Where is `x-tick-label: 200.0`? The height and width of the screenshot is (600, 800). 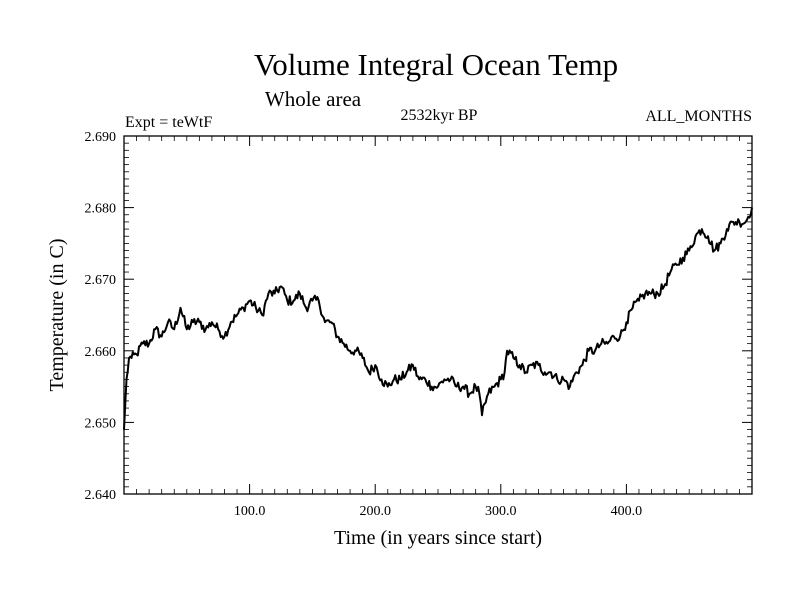
x-tick-label: 200.0 is located at coordinates (375, 511).